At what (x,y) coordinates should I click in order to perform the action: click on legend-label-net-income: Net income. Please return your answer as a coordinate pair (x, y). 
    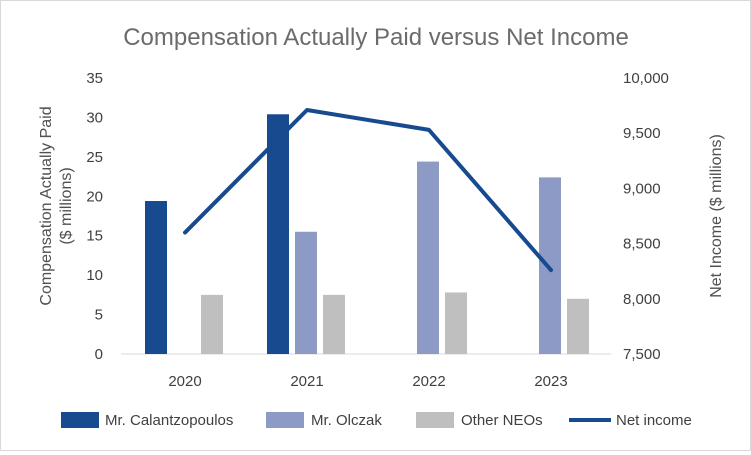
    Looking at the image, I should click on (654, 420).